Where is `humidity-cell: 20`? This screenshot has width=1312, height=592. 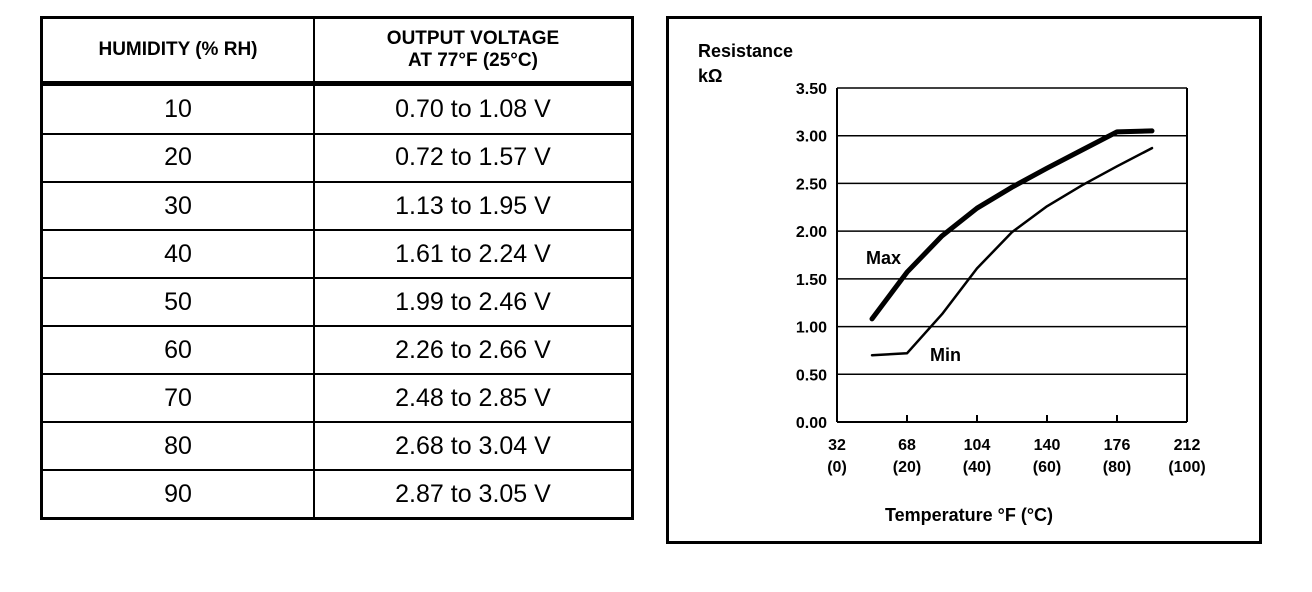 humidity-cell: 20 is located at coordinates (179, 157).